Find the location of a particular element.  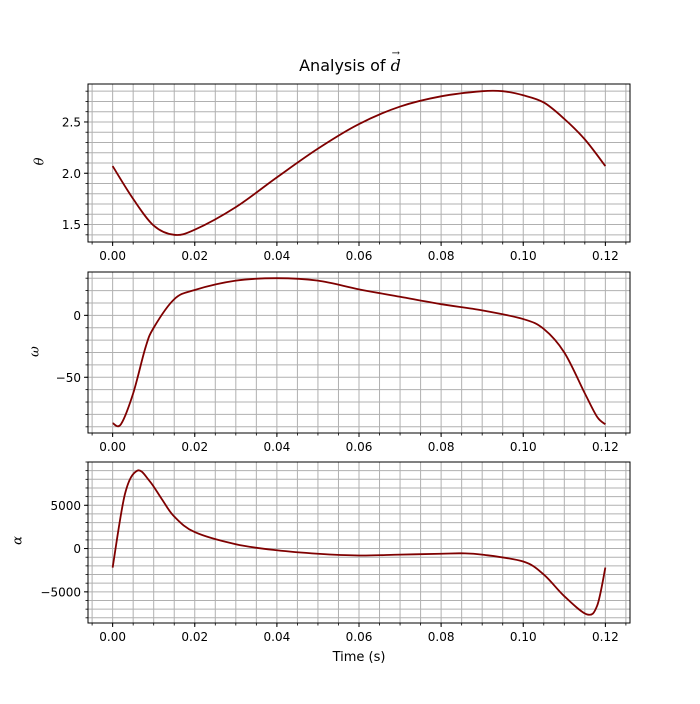

ylabel-alpha: α is located at coordinates (18, 540).